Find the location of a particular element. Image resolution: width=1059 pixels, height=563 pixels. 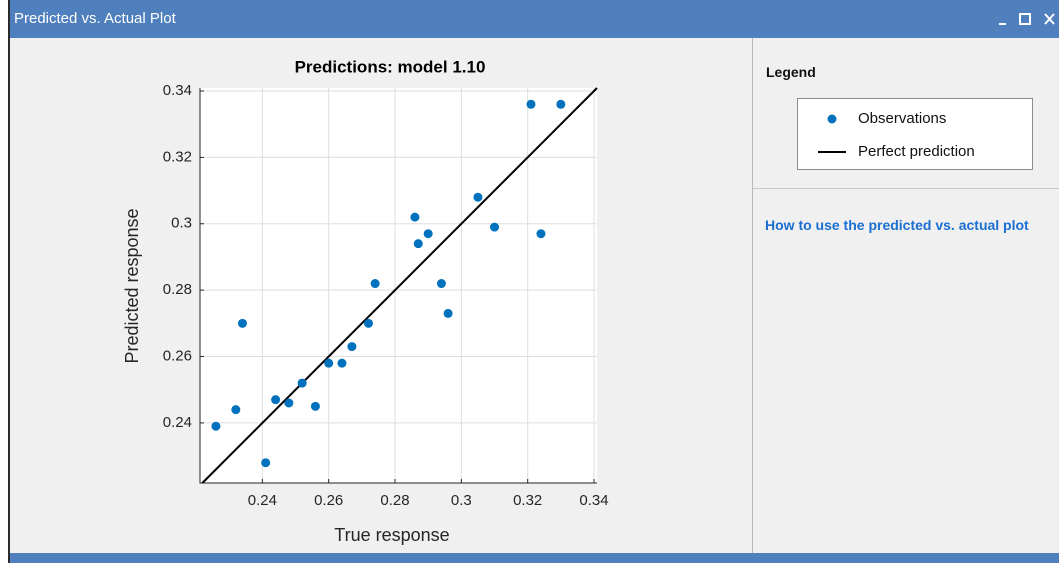

legend-dot is located at coordinates (832, 119).